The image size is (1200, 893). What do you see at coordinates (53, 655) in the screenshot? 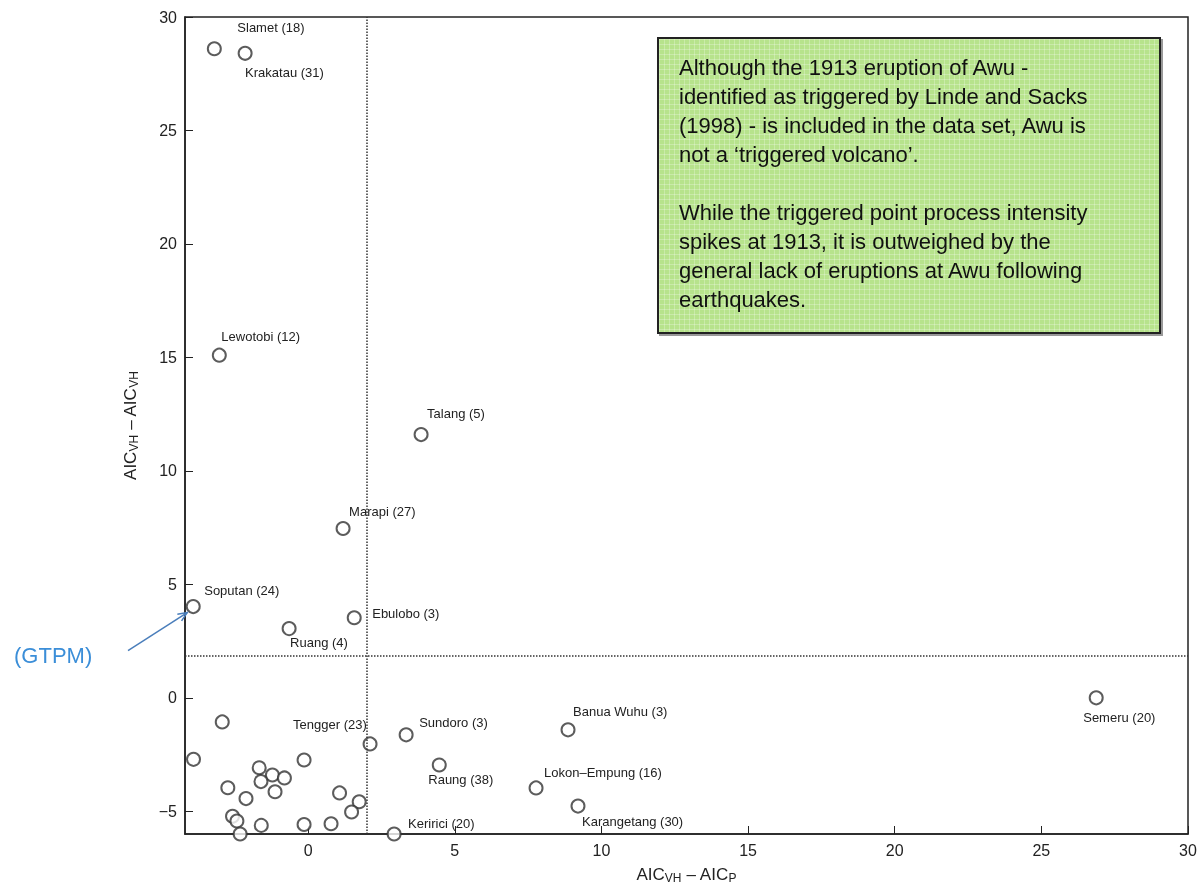
I see `text: (GTPM)` at bounding box center [53, 655].